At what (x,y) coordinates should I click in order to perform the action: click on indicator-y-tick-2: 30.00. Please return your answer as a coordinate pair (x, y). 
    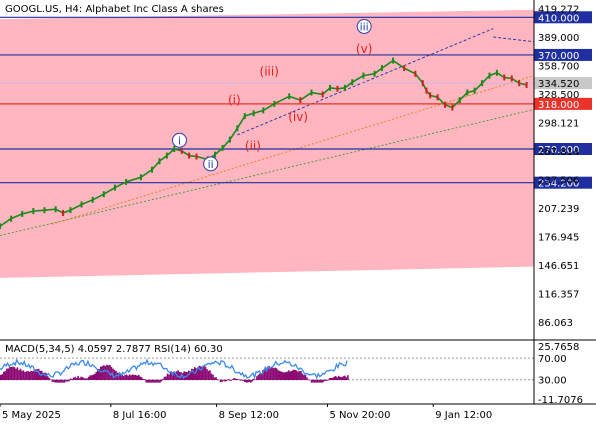
    Looking at the image, I should click on (552, 381).